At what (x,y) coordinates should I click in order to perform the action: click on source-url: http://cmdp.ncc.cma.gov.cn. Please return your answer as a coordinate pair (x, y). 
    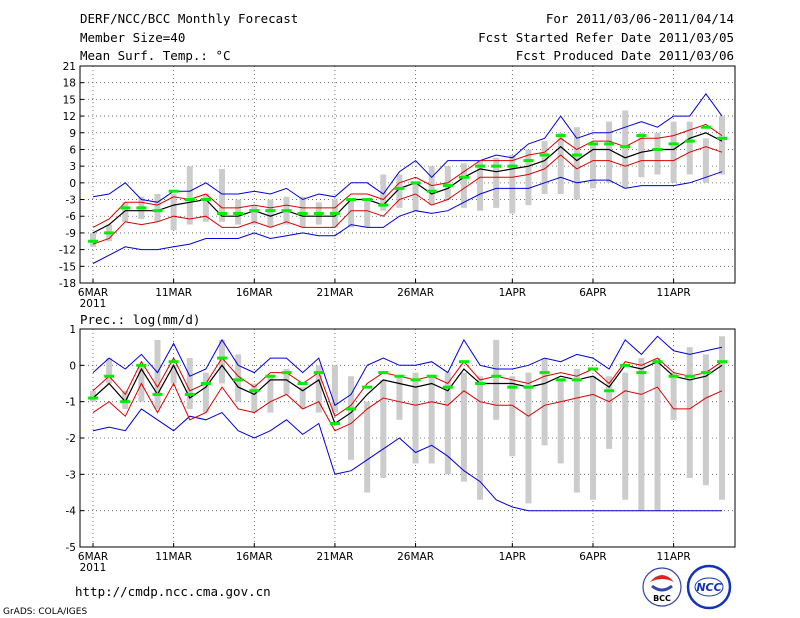
    Looking at the image, I should click on (173, 591).